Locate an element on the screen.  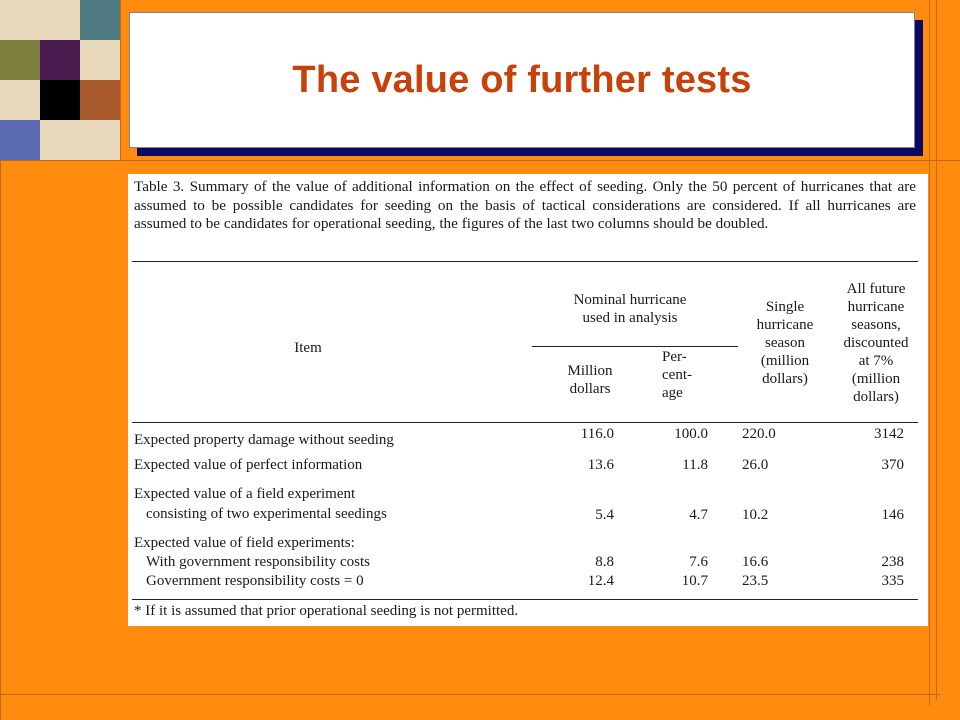
row-million: 8.8 is located at coordinates (604, 562).